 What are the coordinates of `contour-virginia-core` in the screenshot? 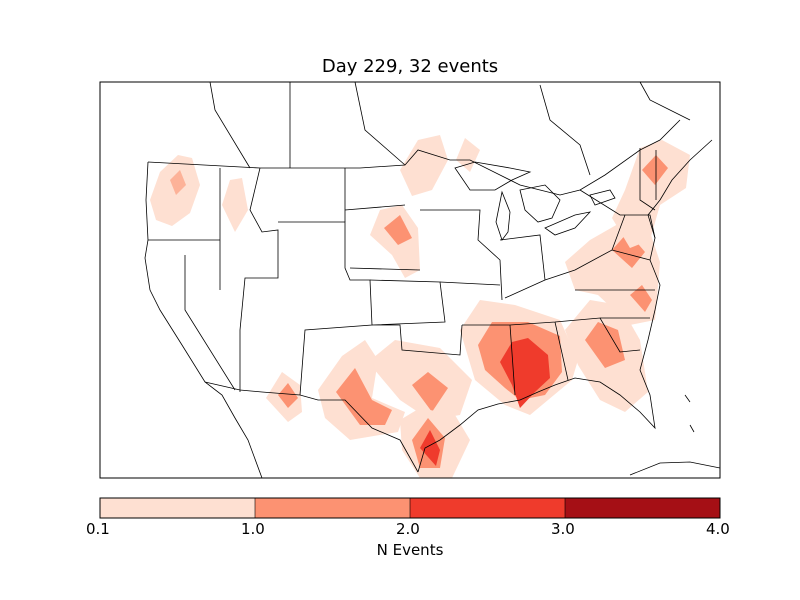 It's located at (628, 250).